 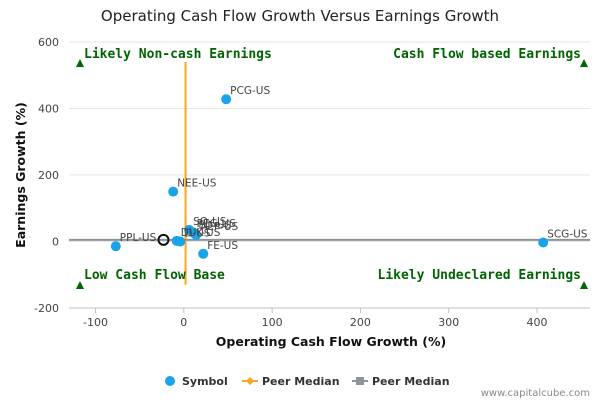 What do you see at coordinates (205, 381) in the screenshot?
I see `legend-label: Symbol` at bounding box center [205, 381].